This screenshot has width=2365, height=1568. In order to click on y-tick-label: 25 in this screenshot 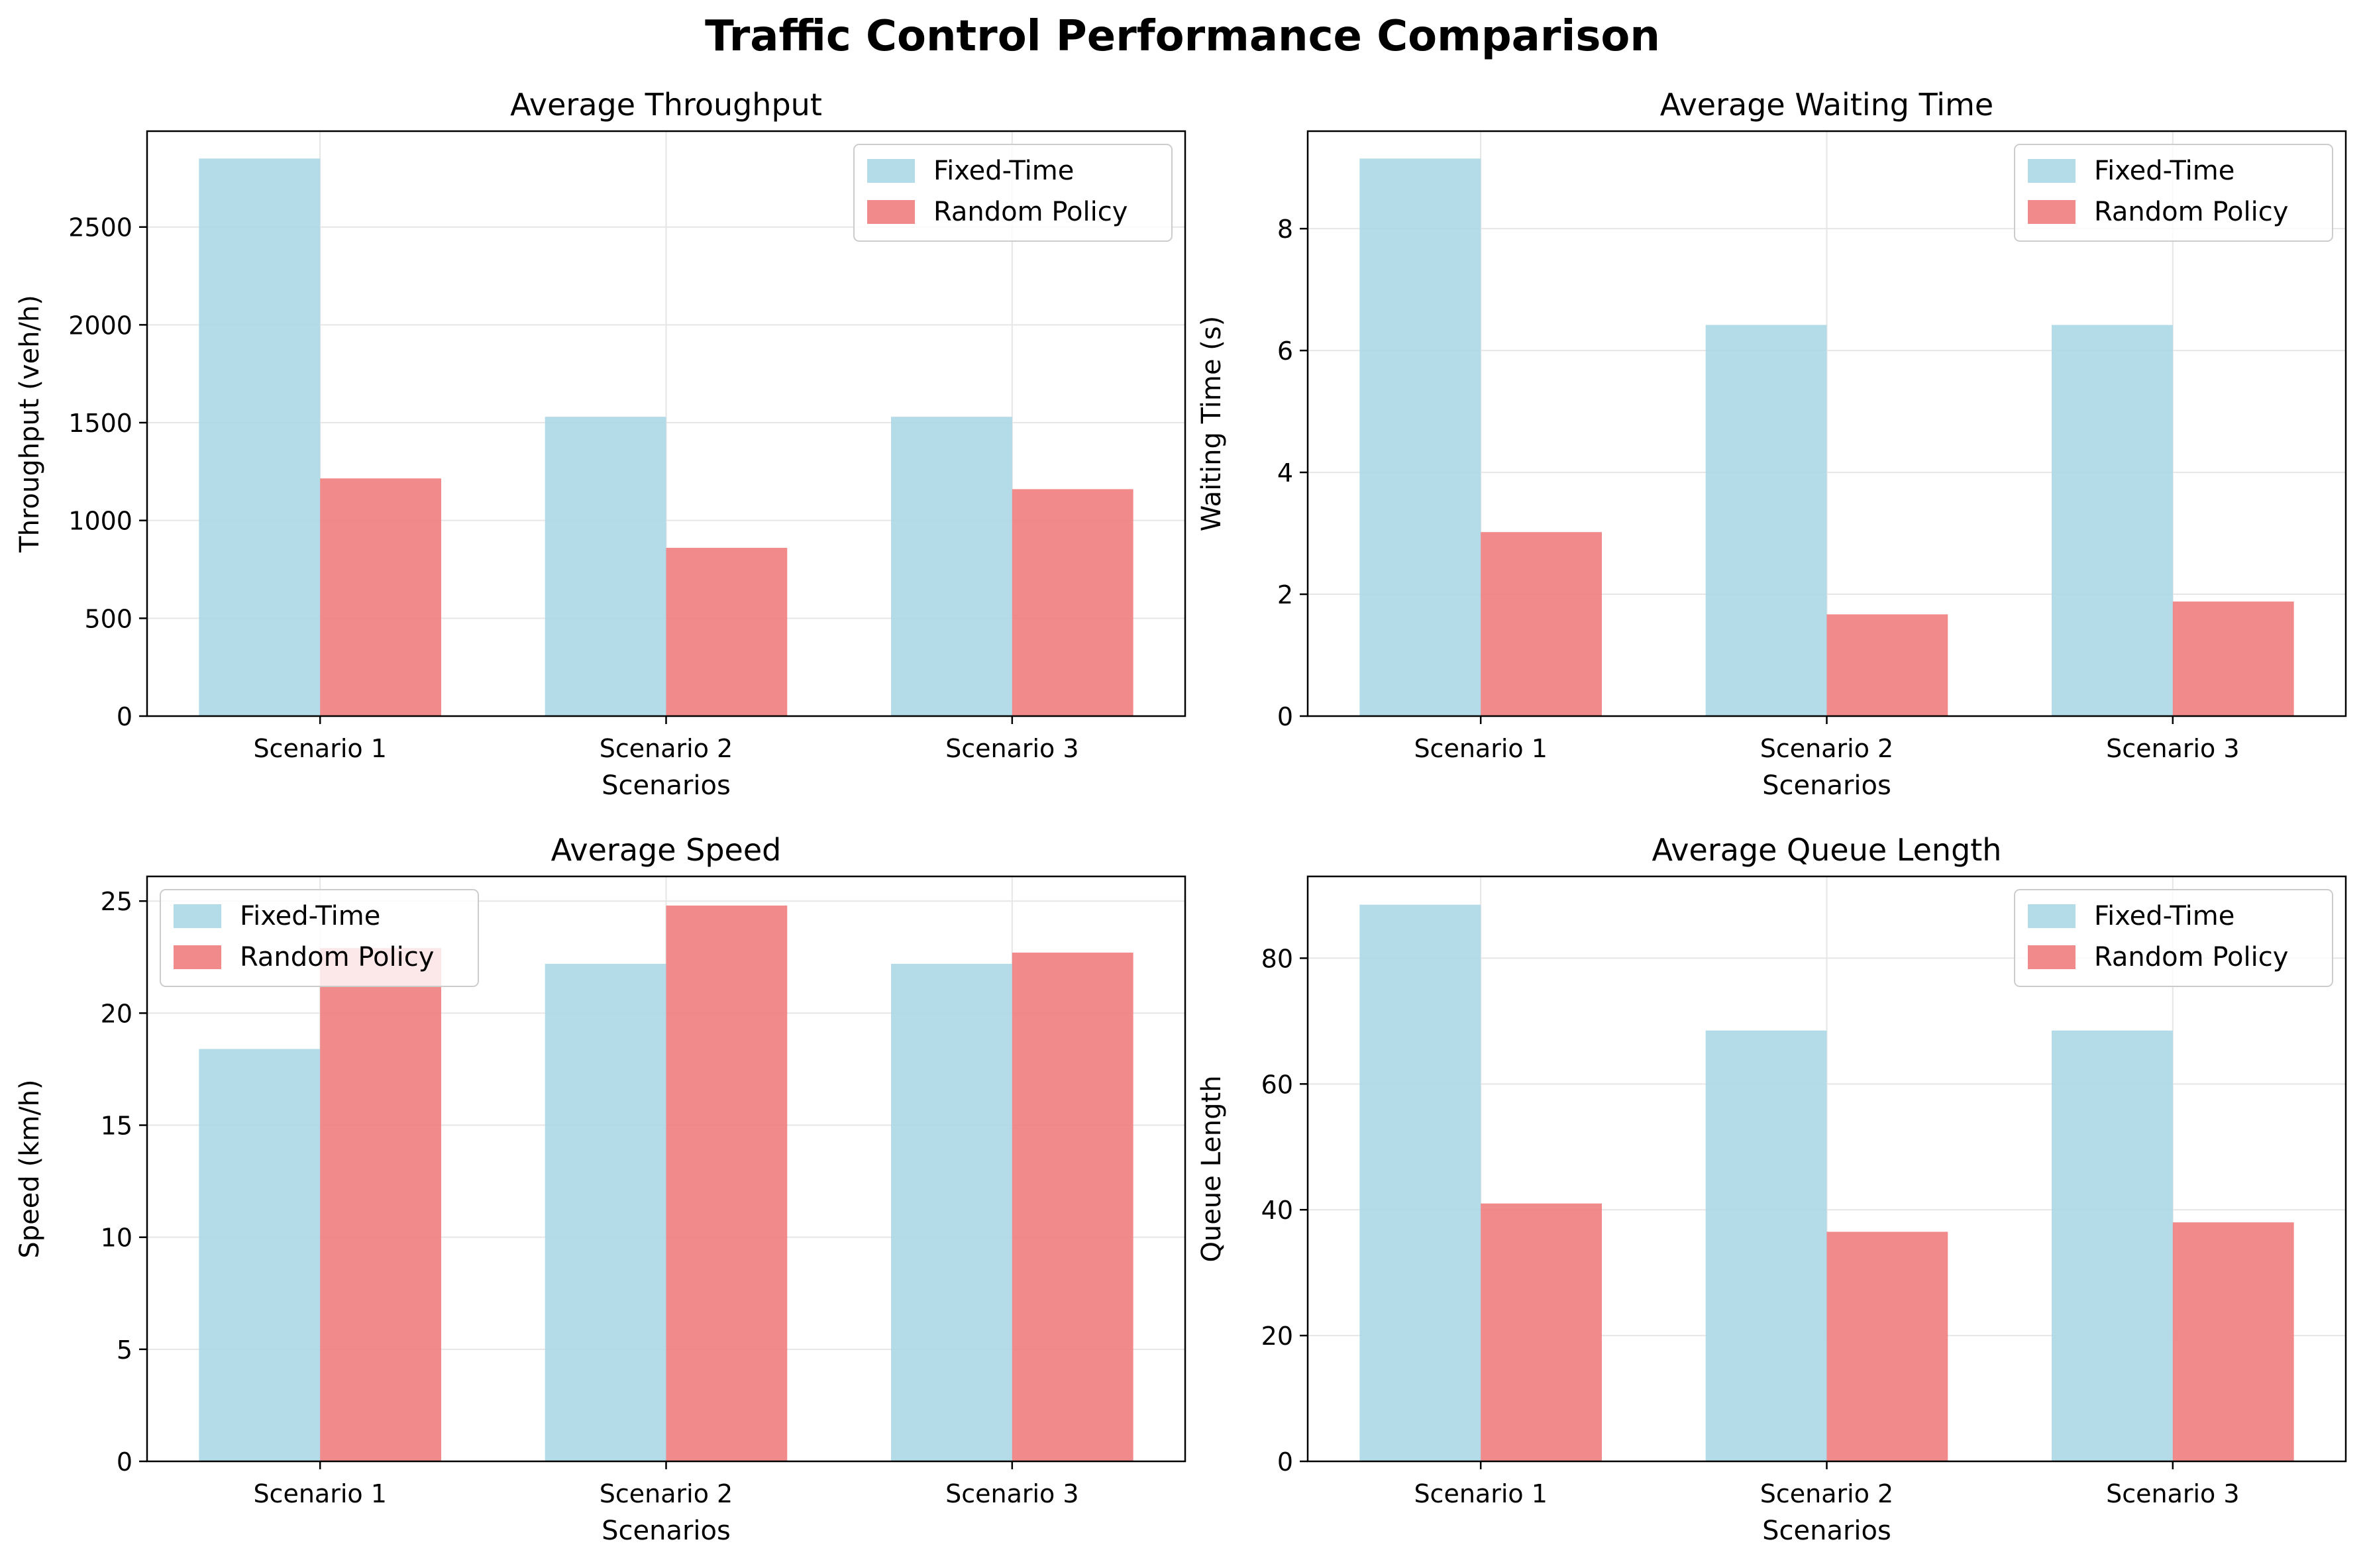, I will do `click(116, 901)`.